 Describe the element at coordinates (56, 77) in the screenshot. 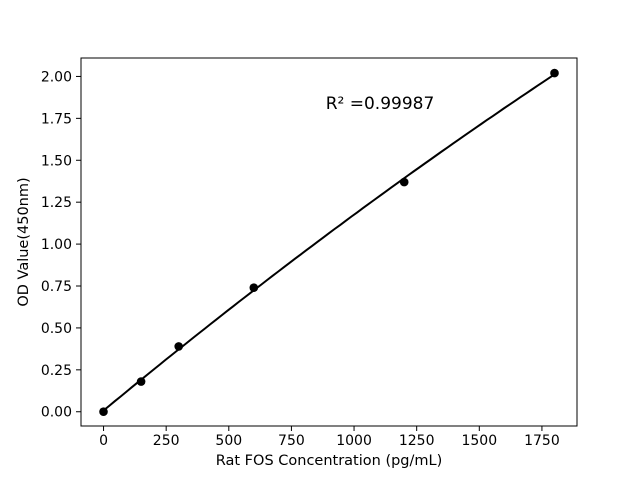

I see `y-tick-label: 2.00` at that location.